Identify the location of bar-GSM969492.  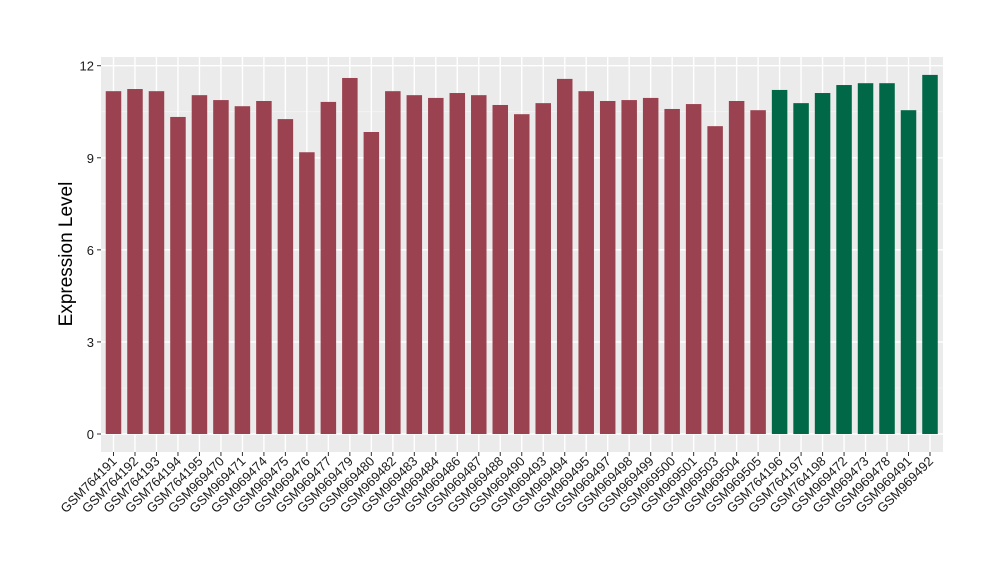
(930, 254).